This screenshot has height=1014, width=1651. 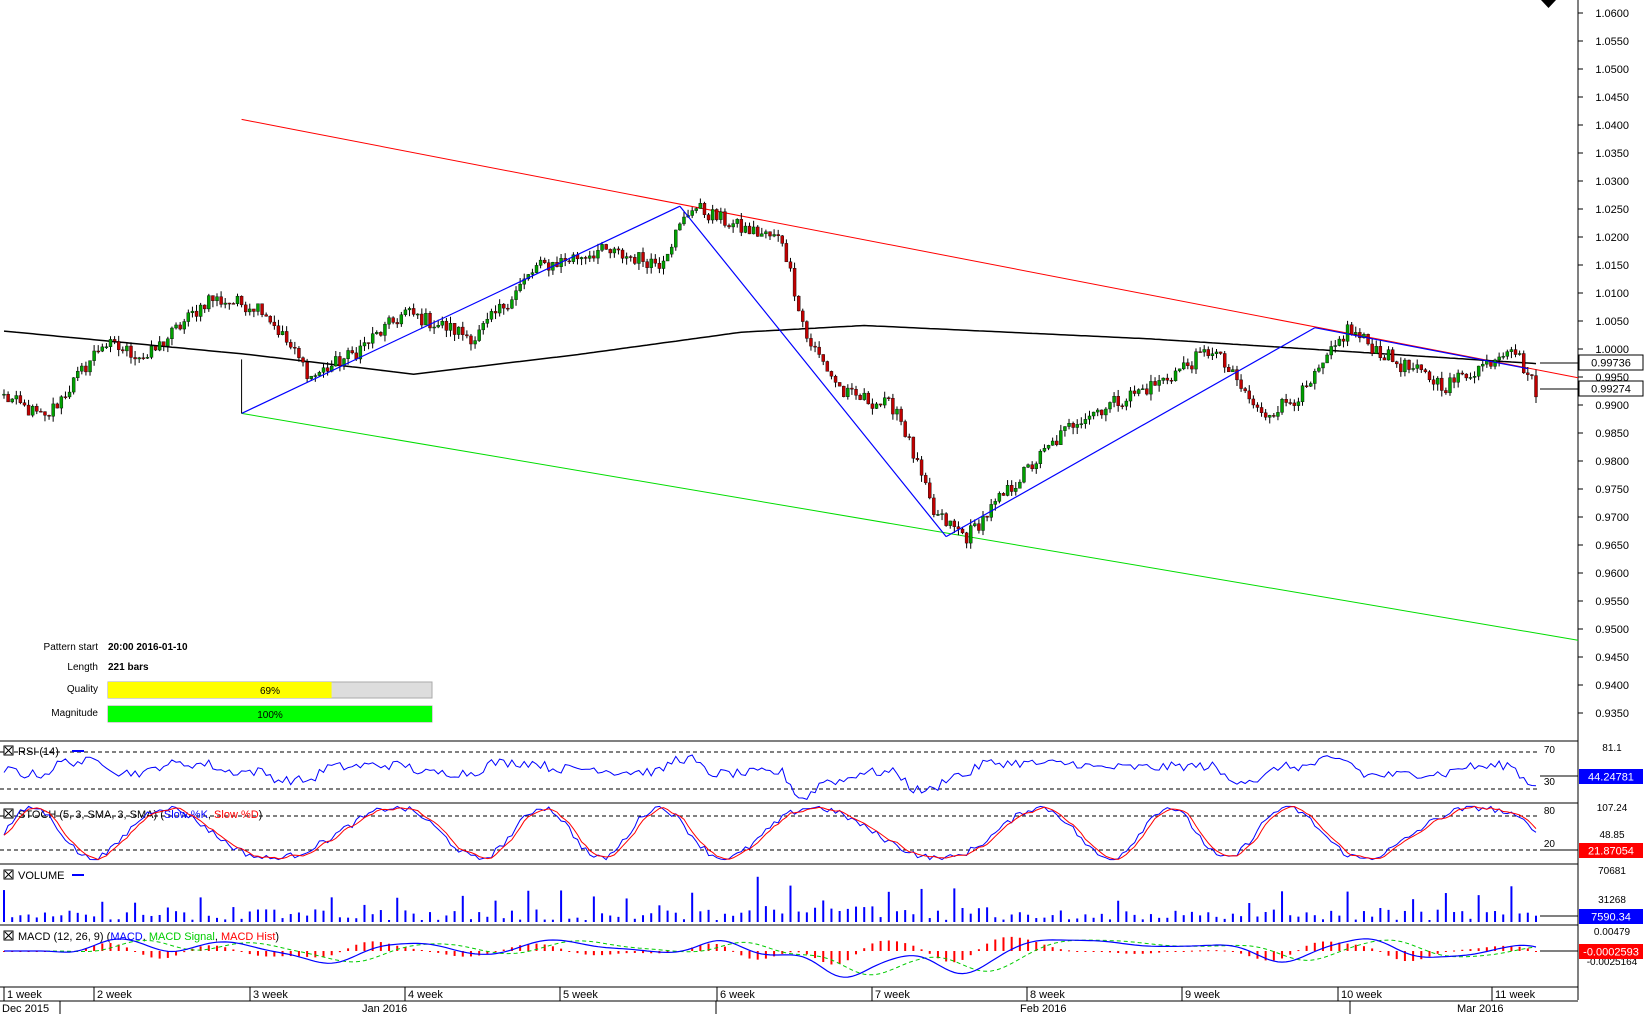 I want to click on magnitude-bar-fill, so click(x=270, y=714).